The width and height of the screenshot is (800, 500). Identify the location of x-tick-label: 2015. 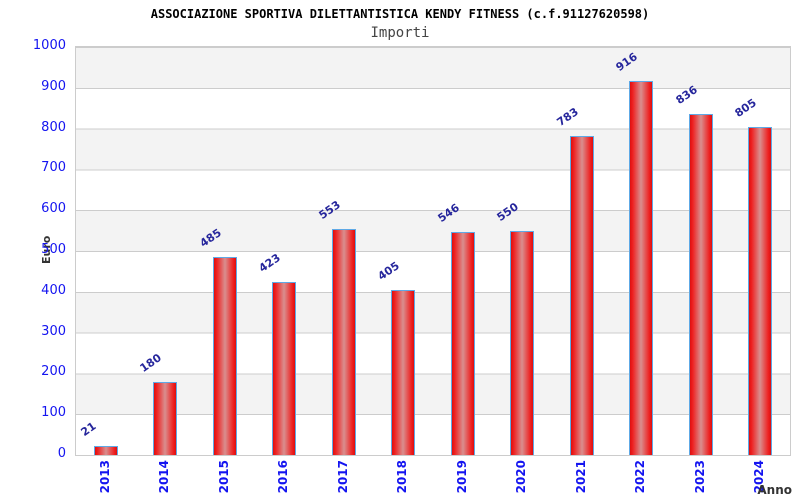
(223, 477).